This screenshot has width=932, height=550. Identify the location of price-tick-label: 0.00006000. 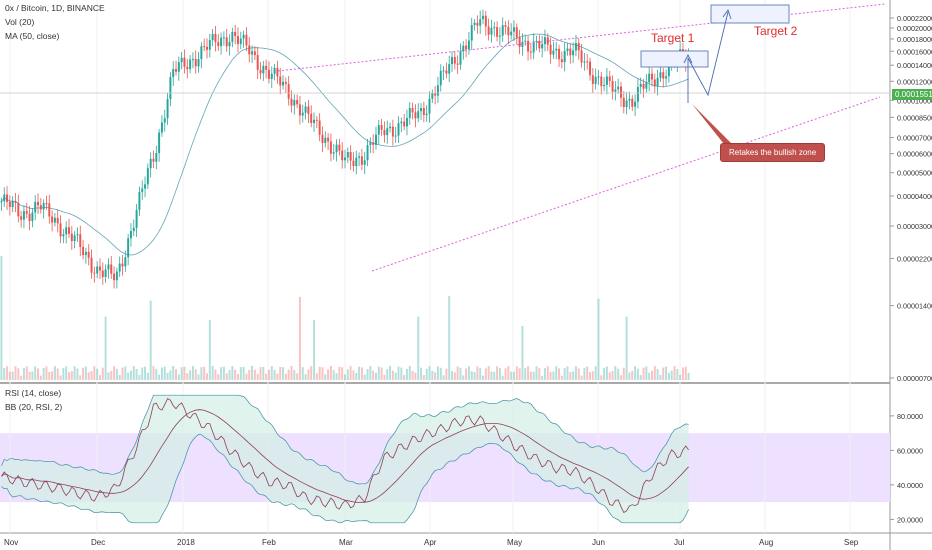
(914, 154).